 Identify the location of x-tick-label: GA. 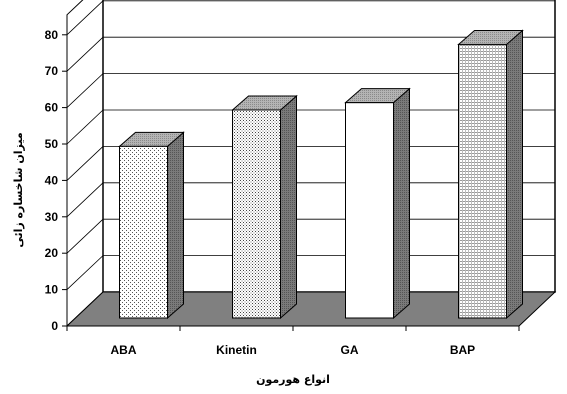
(350, 350).